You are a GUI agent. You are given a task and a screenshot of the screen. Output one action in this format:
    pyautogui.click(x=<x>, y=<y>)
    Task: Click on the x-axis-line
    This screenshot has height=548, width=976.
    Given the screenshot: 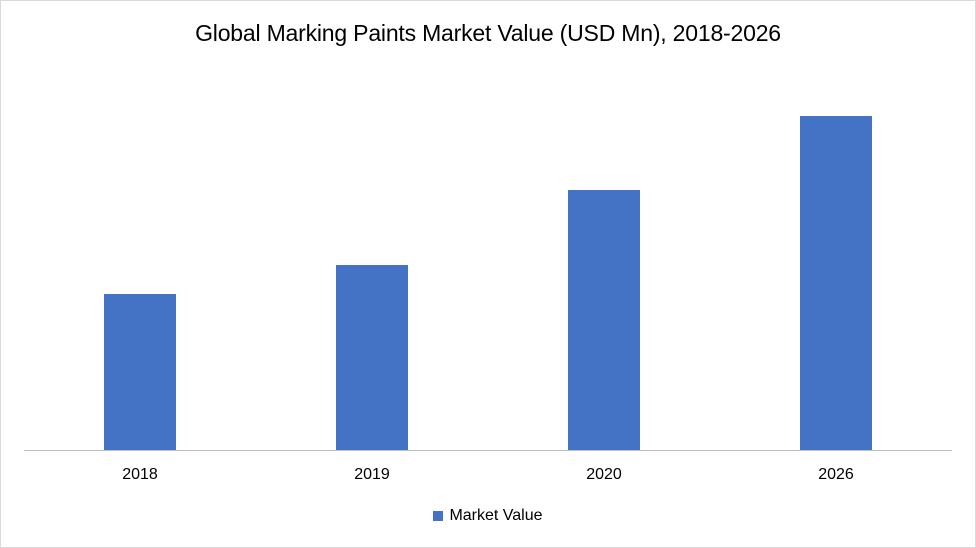 What is the action you would take?
    pyautogui.click(x=488, y=450)
    